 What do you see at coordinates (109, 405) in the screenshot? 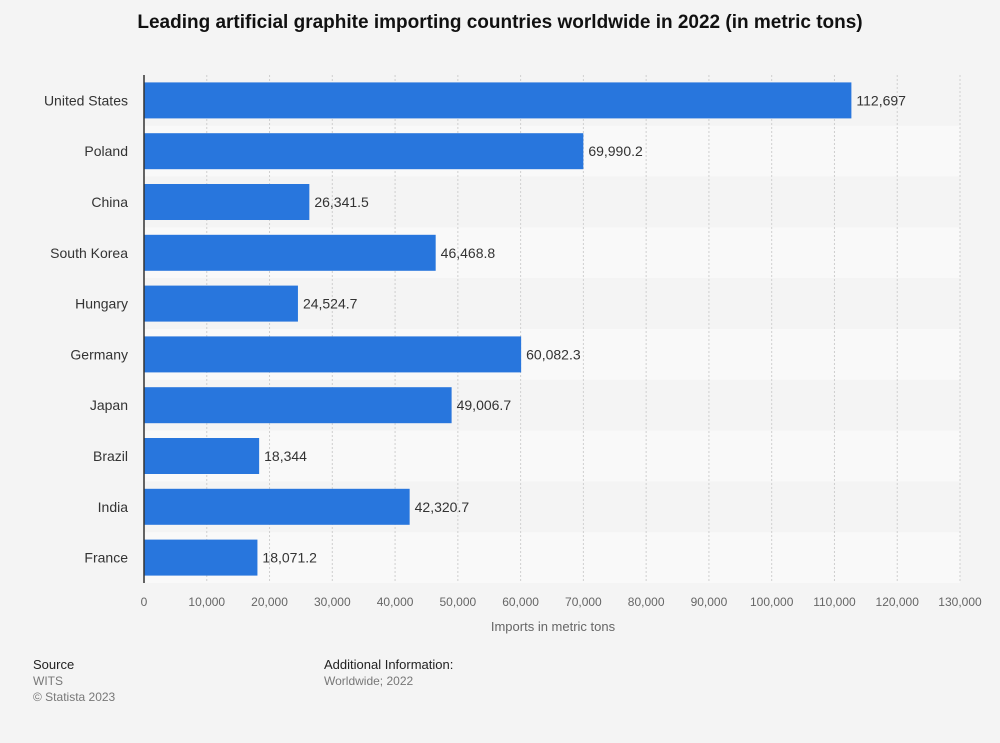
I see `category-label: Japan` at bounding box center [109, 405].